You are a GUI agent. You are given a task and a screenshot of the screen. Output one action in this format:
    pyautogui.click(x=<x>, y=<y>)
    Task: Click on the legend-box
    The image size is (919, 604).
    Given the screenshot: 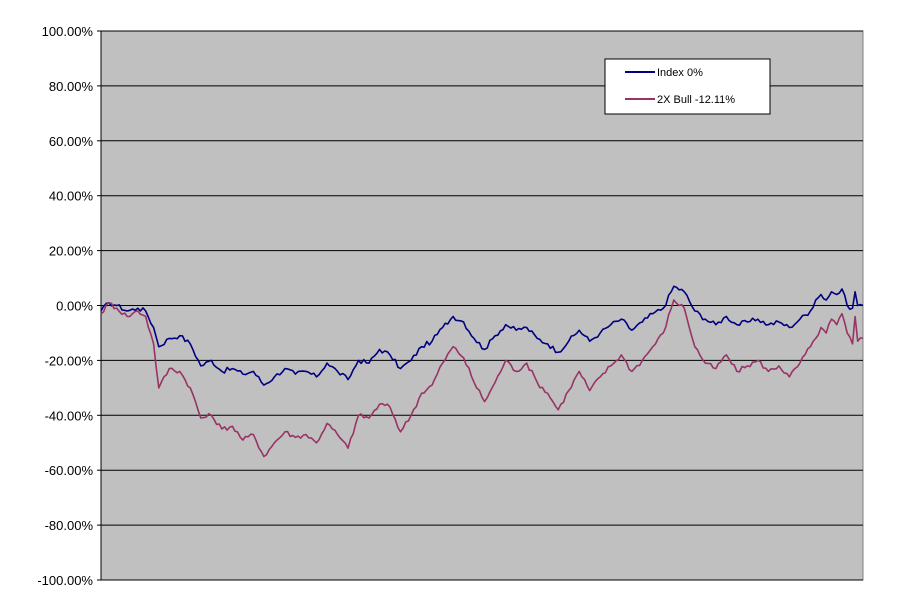 What is the action you would take?
    pyautogui.click(x=687, y=86)
    